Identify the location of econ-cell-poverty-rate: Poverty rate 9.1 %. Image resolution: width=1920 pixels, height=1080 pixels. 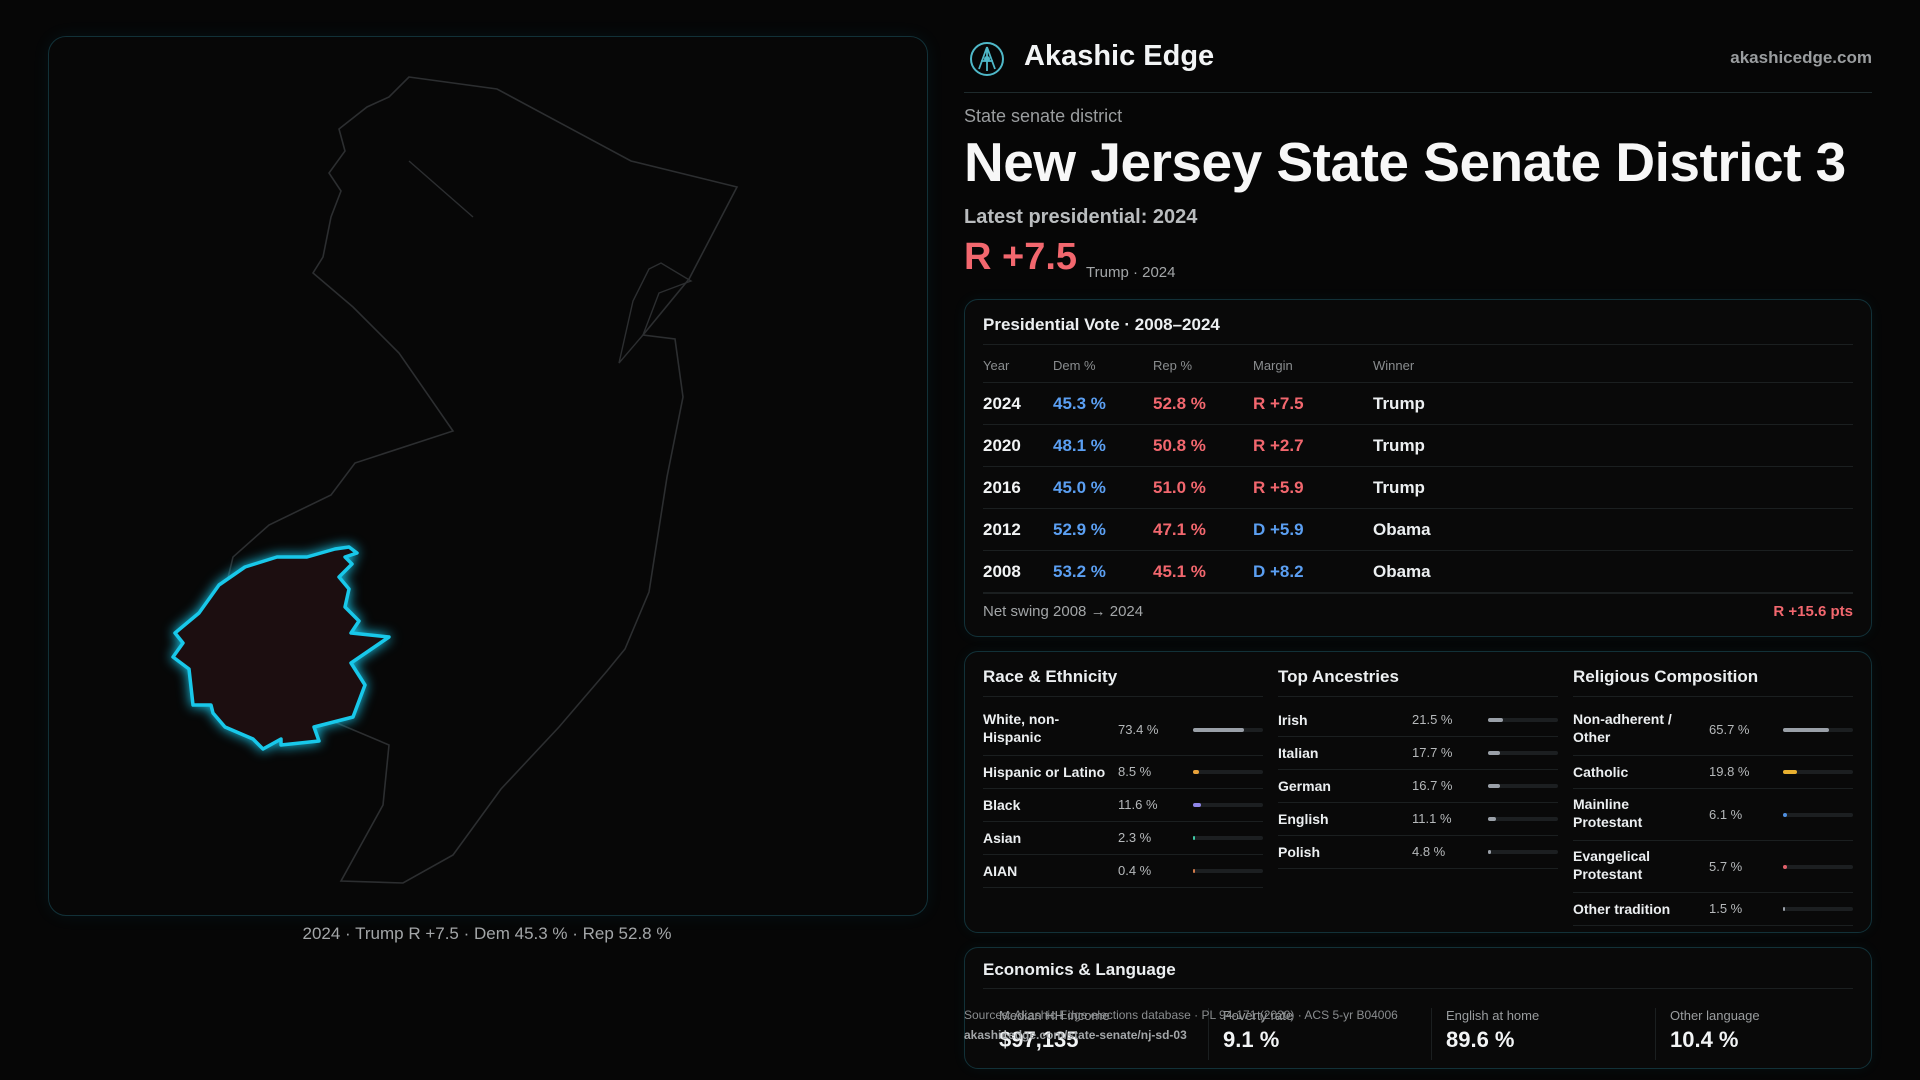
(1258, 1030).